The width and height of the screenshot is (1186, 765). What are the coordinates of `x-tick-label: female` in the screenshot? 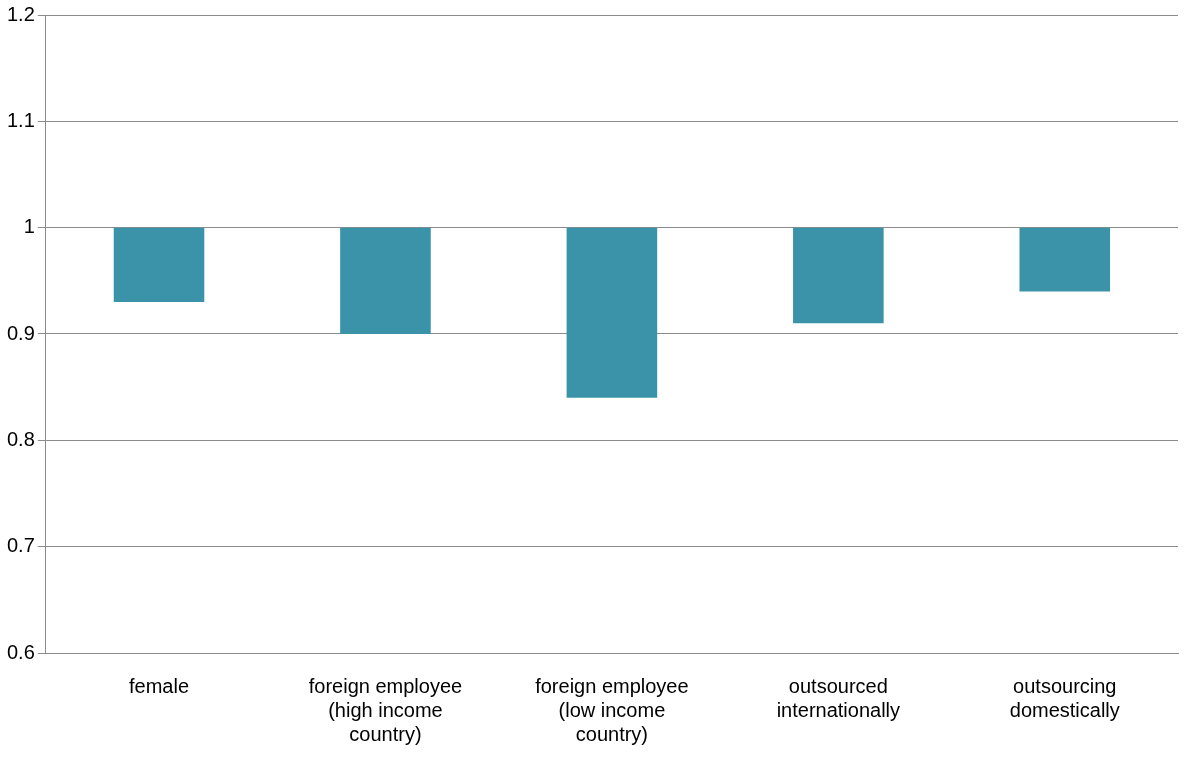 It's located at (159, 685).